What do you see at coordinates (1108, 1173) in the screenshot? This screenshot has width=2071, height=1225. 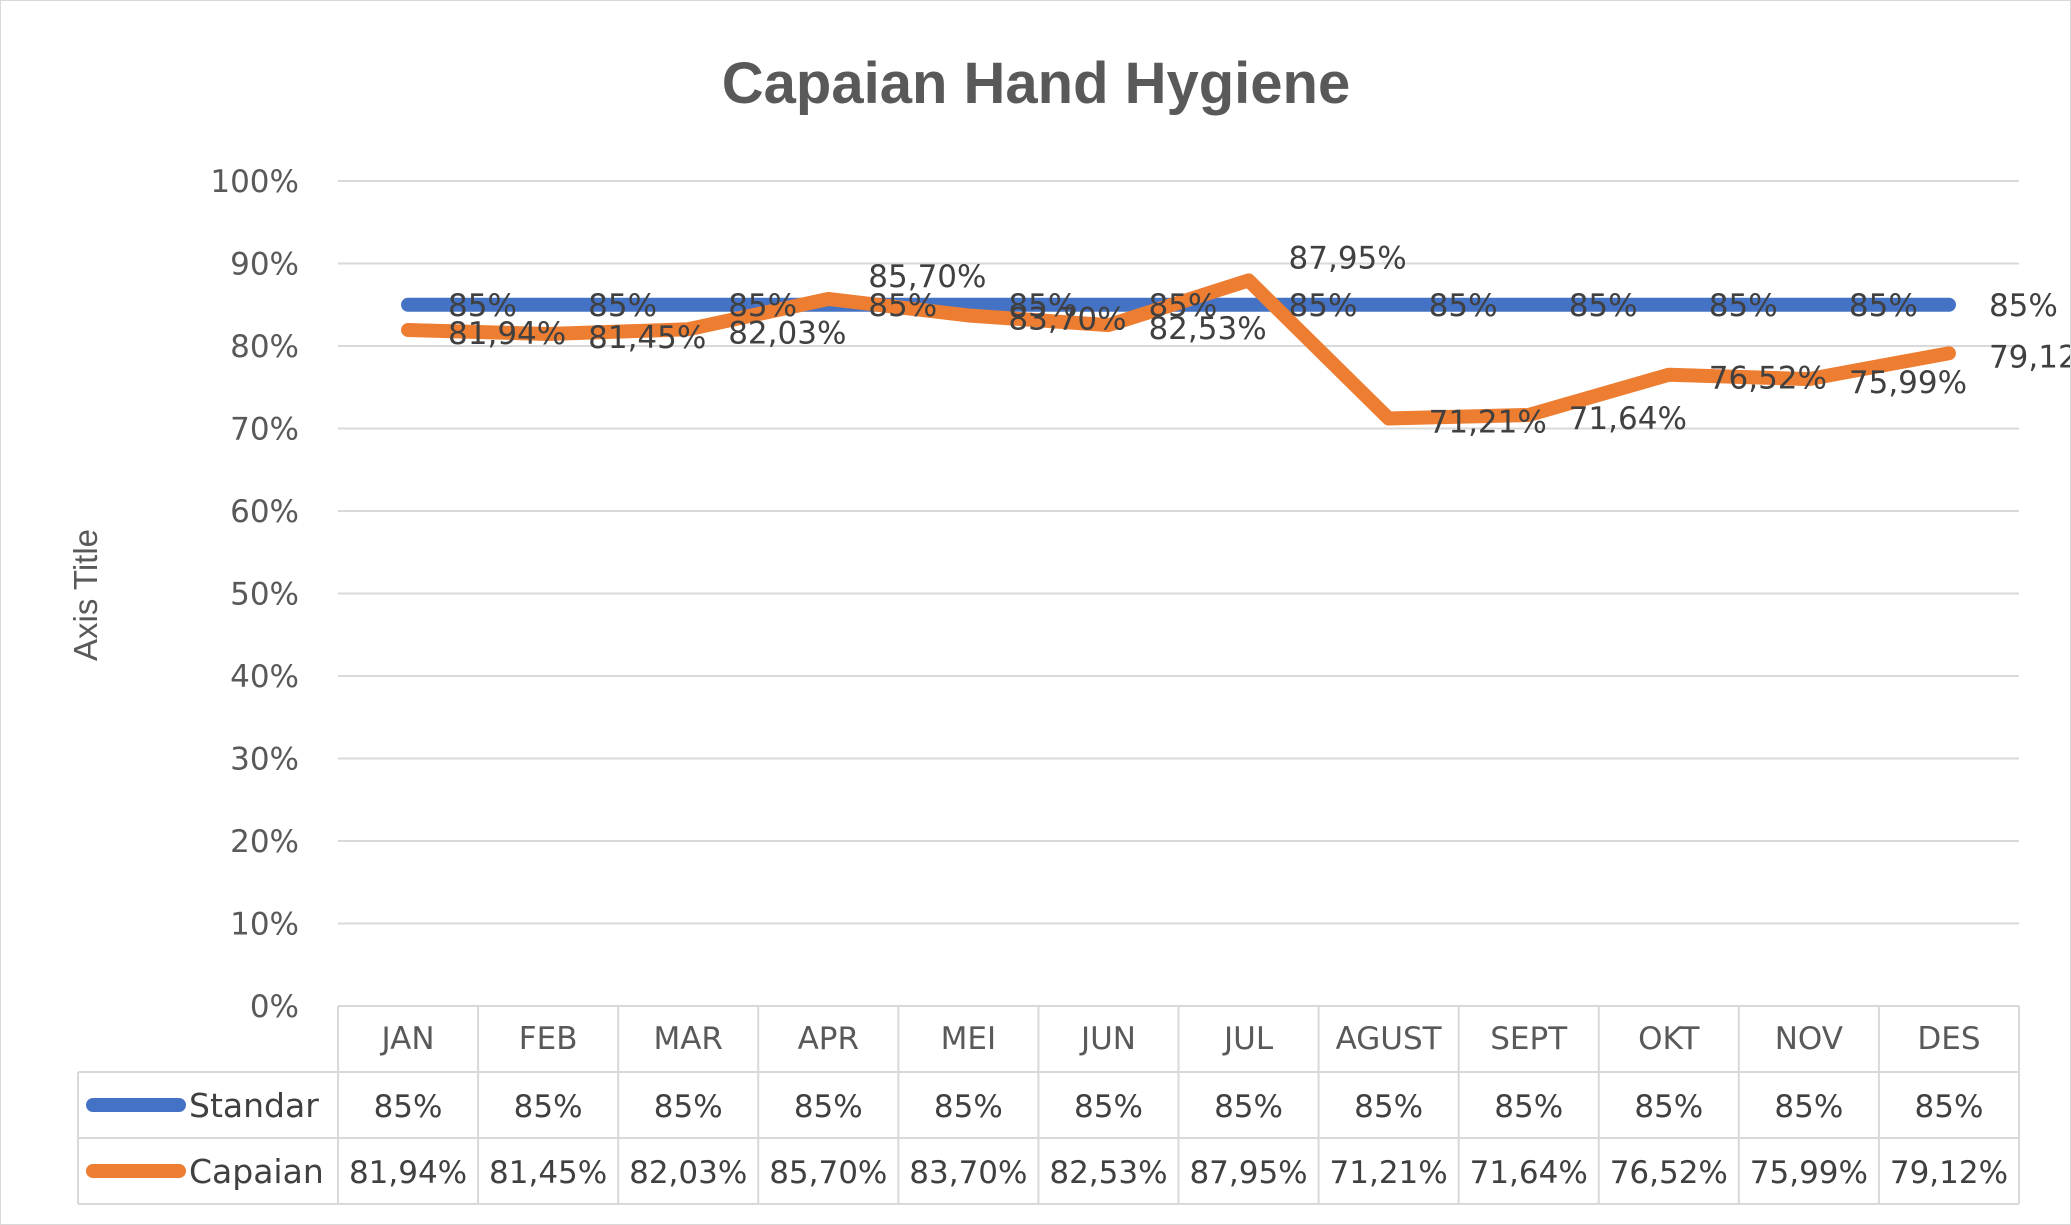 I see `table-cell: 82,53%` at bounding box center [1108, 1173].